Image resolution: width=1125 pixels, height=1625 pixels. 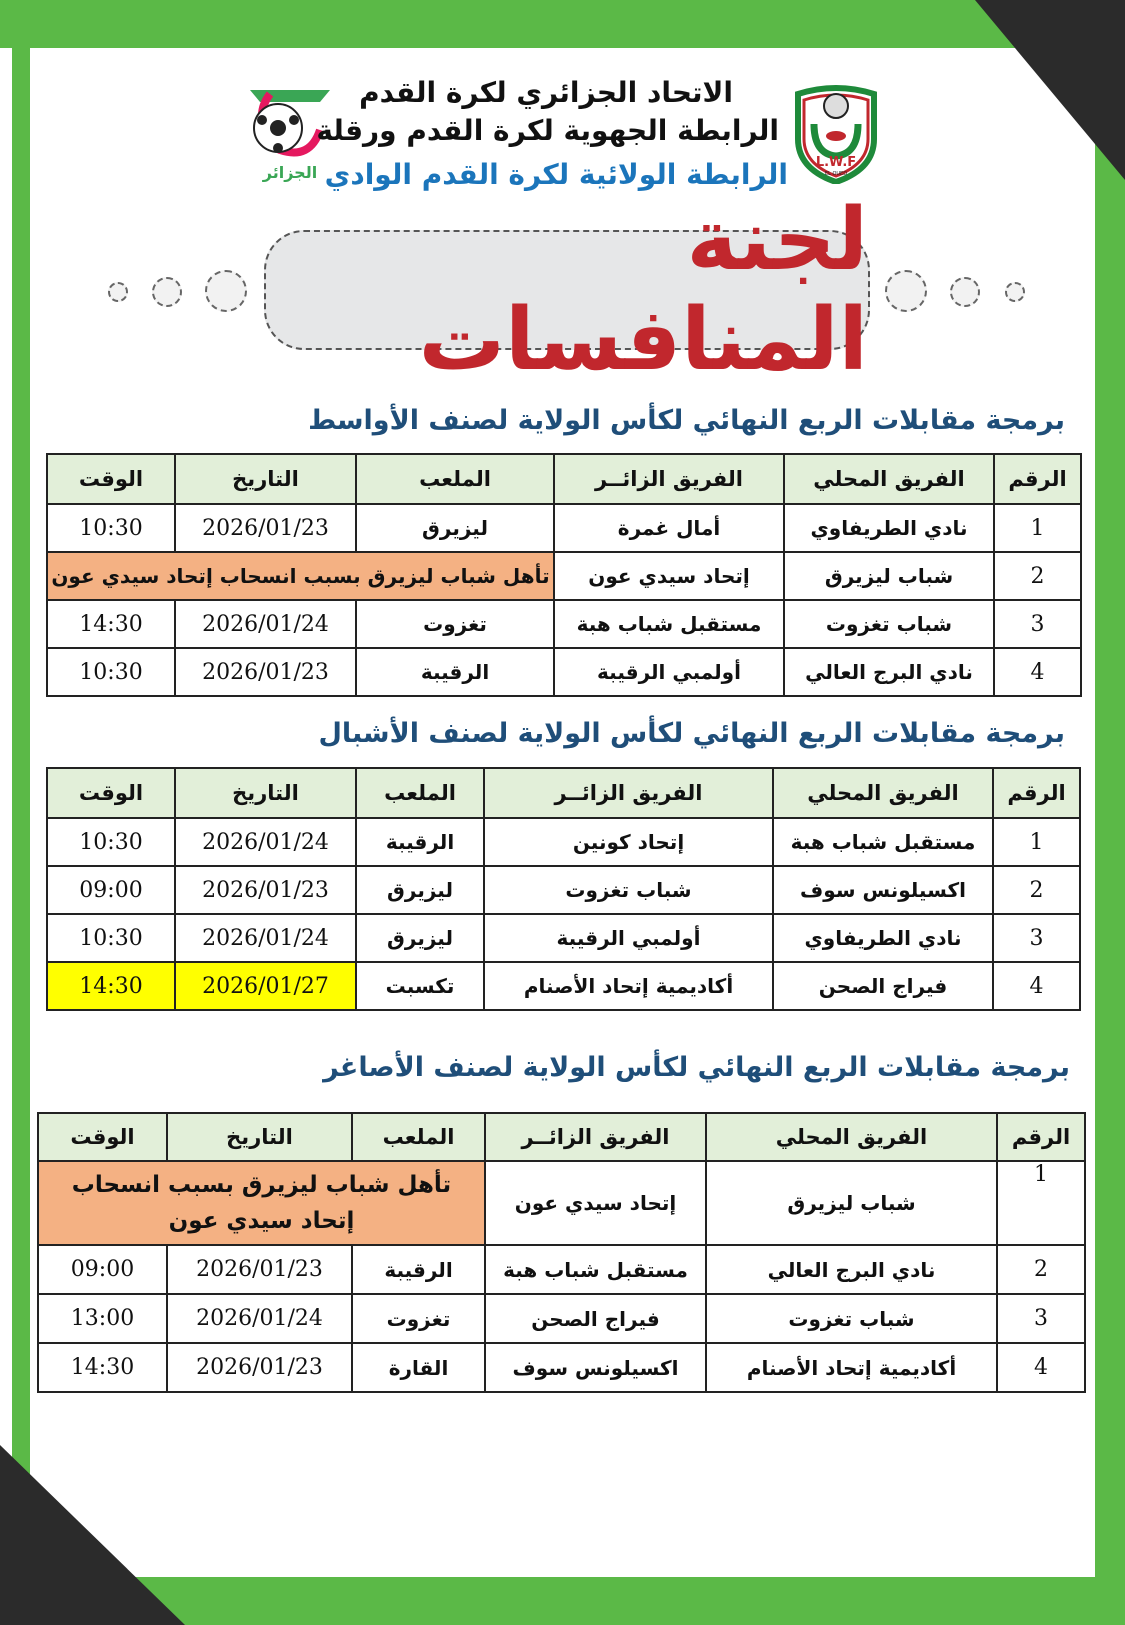 What do you see at coordinates (1110, 812) in the screenshot?
I see `frame-right` at bounding box center [1110, 812].